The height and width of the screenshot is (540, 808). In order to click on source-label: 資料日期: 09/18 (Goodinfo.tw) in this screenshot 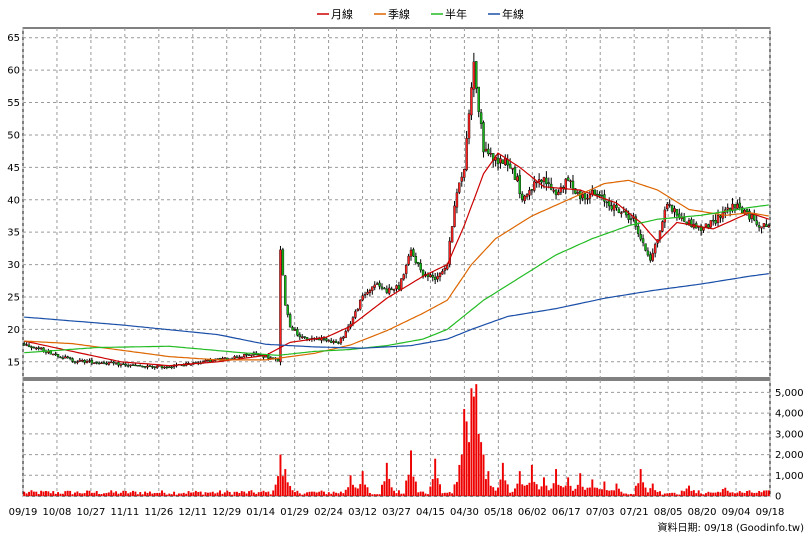, I will do `click(730, 527)`.